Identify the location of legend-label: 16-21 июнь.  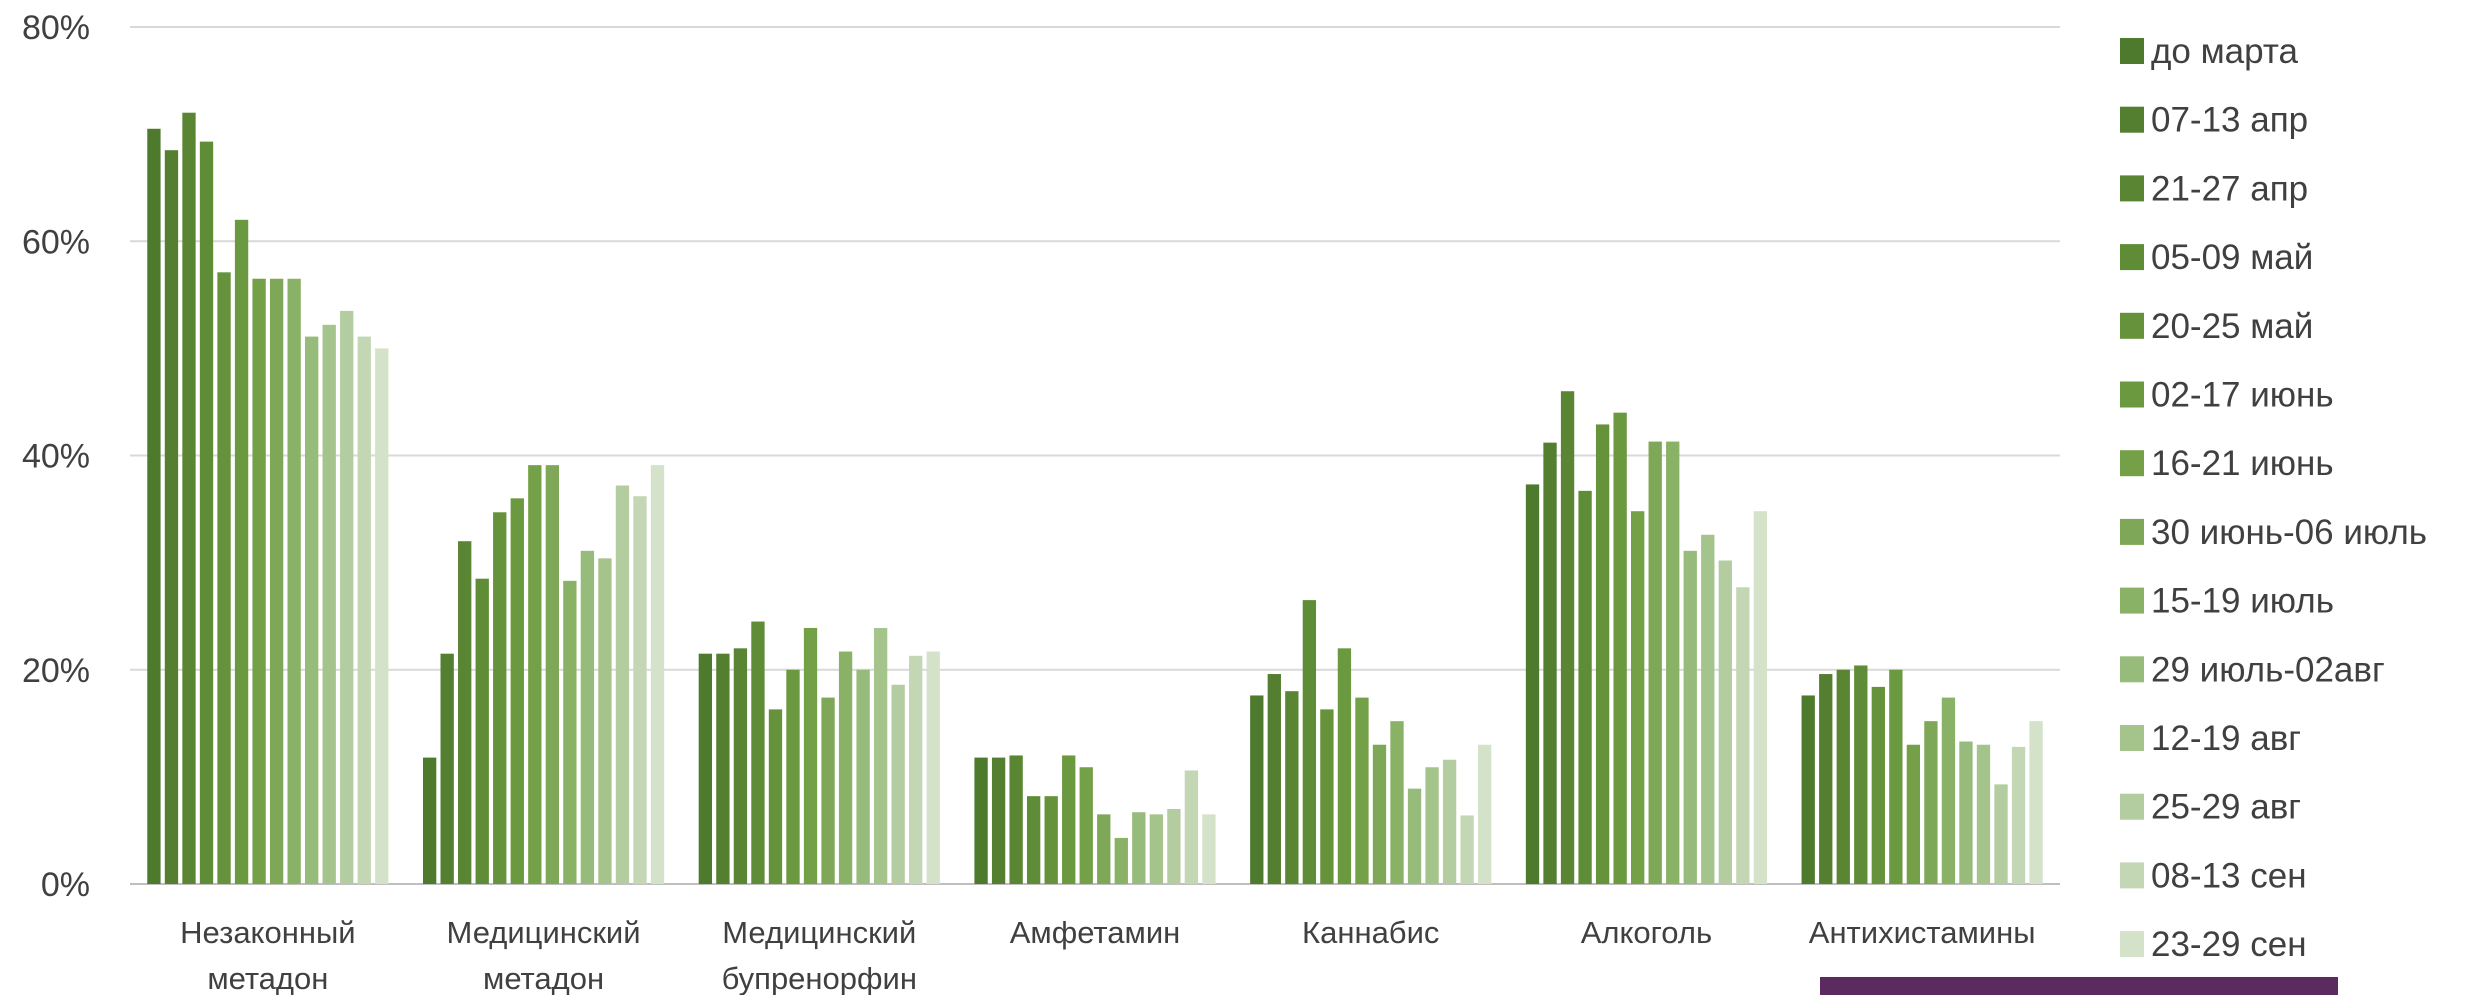
(2242, 463).